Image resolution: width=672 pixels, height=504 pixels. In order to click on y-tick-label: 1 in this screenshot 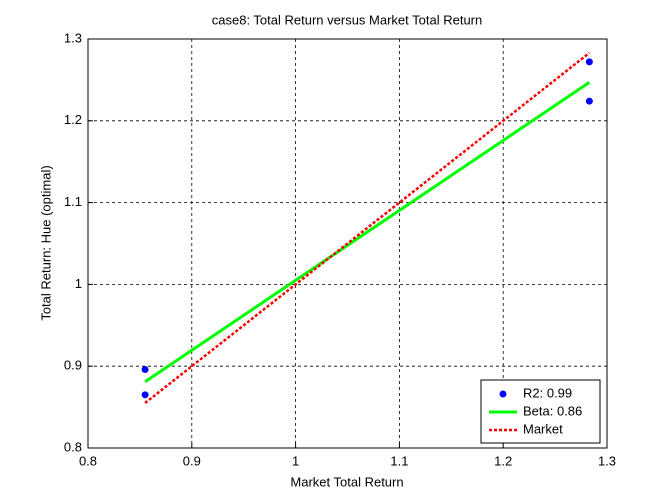, I will do `click(78, 283)`.